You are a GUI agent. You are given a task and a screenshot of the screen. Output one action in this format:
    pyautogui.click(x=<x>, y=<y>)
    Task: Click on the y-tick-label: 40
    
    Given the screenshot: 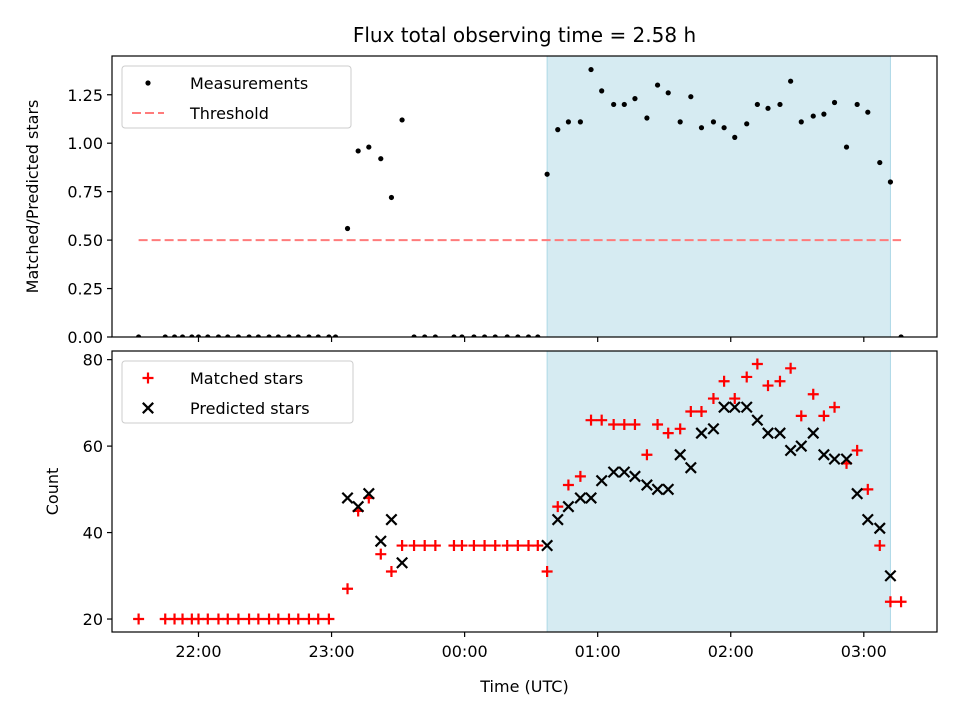 What is the action you would take?
    pyautogui.click(x=93, y=533)
    